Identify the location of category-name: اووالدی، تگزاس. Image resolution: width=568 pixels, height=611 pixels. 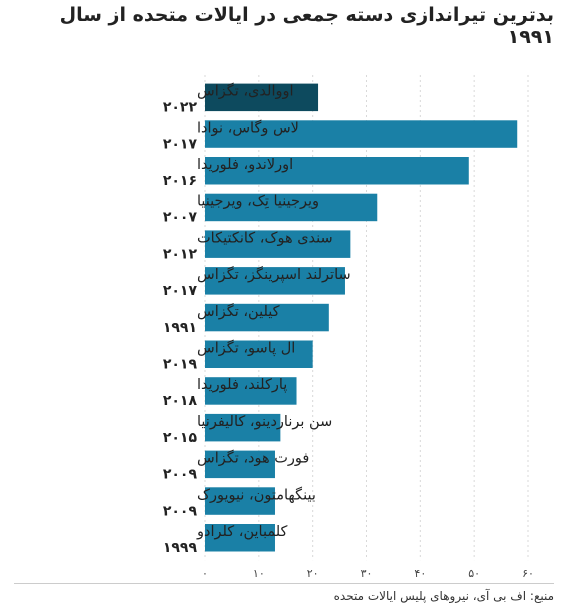
(245, 91).